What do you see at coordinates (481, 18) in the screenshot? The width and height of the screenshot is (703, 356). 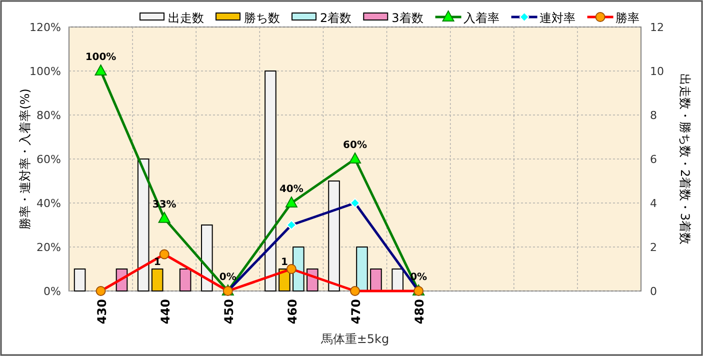 I see `legend-label: 入着率` at bounding box center [481, 18].